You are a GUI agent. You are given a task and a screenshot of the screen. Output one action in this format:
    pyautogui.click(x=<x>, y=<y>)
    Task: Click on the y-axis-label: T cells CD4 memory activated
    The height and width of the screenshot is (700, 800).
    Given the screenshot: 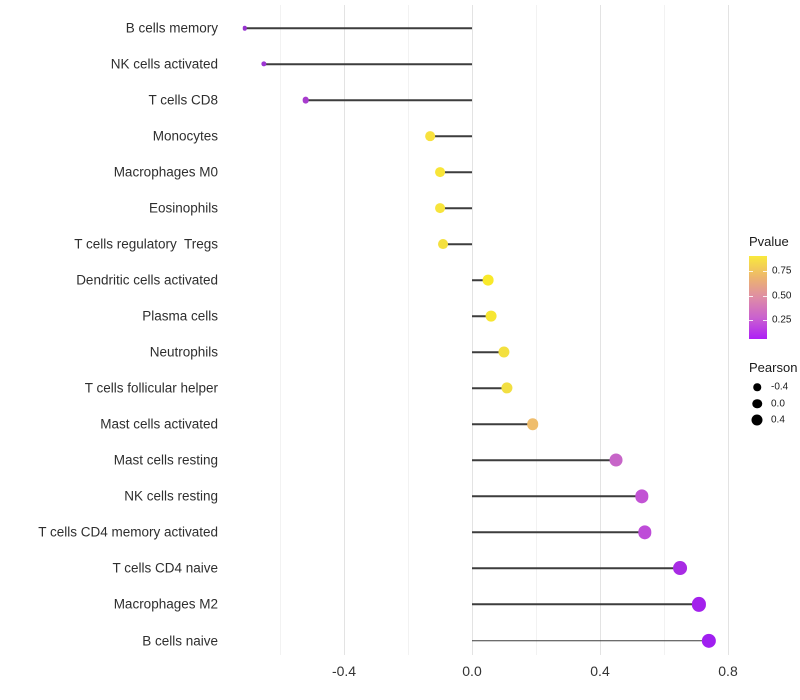 What is the action you would take?
    pyautogui.click(x=128, y=532)
    